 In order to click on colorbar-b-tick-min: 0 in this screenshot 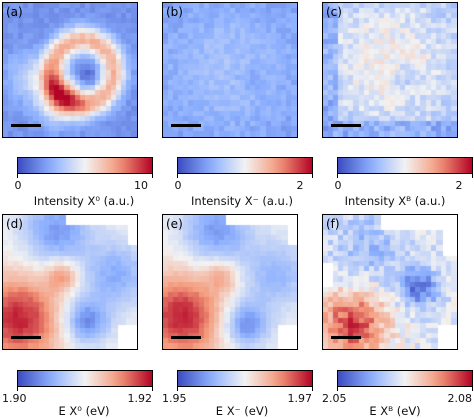, I will do `click(178, 185)`.